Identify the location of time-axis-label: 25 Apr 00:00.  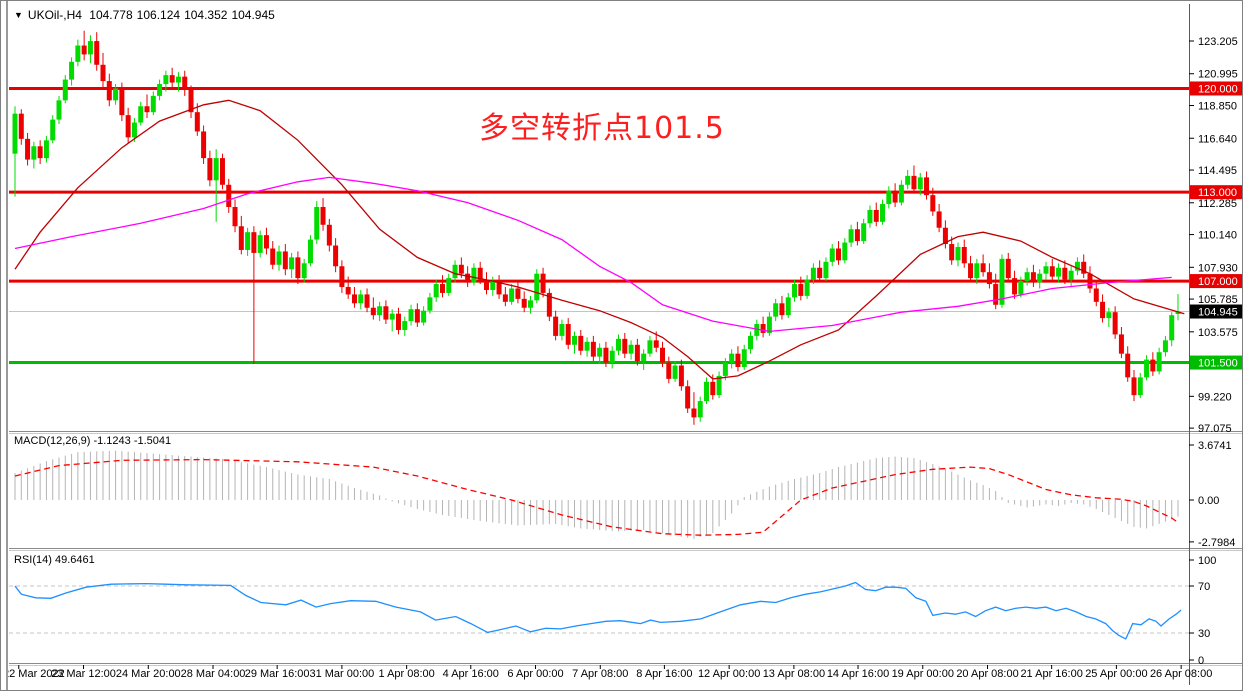
(1116, 674).